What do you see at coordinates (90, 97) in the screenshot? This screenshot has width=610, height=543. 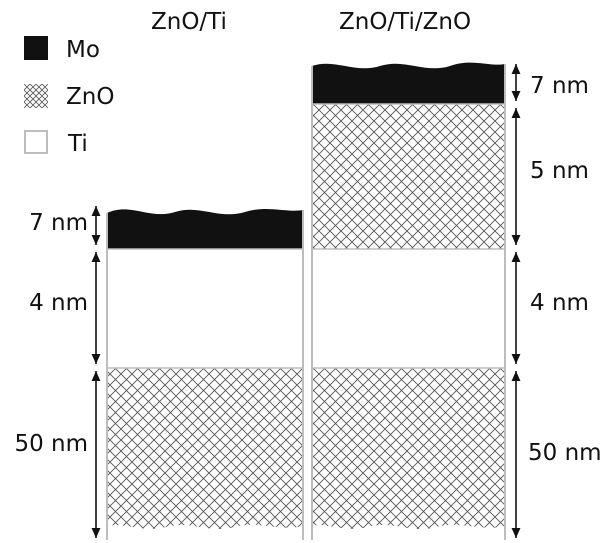 I see `legend-label-zno: ZnO` at bounding box center [90, 97].